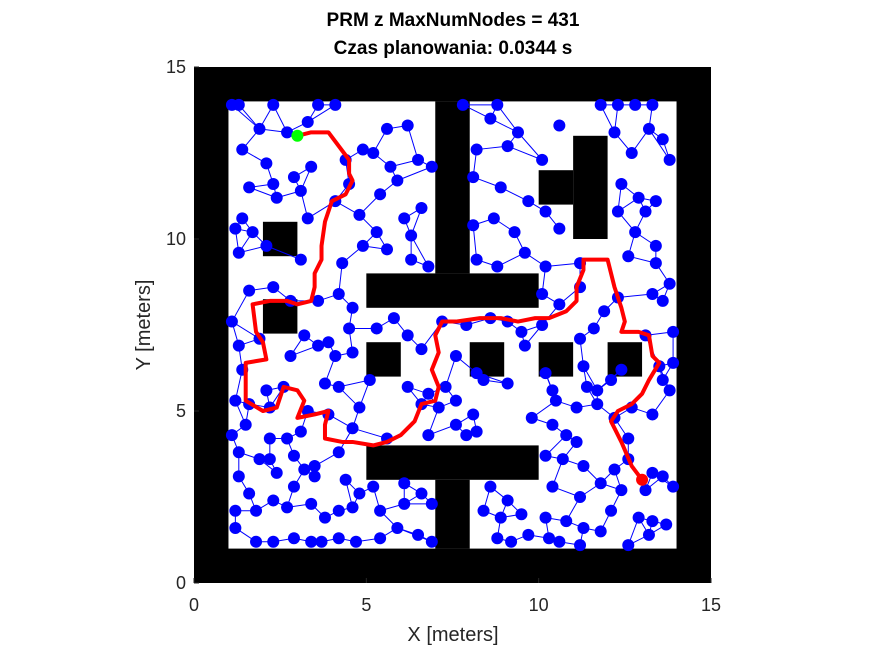  What do you see at coordinates (453, 20) in the screenshot?
I see `chart-title-line-1: PRM z MaxNumNodes = 431` at bounding box center [453, 20].